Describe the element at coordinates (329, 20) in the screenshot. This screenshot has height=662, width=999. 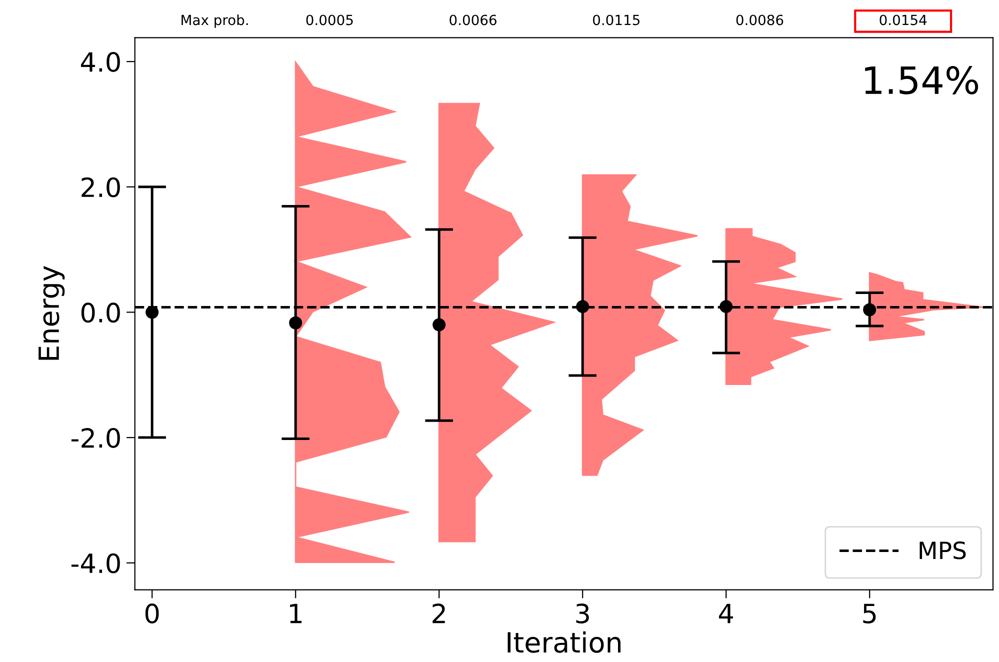
I see `text: 0.0005` at that location.